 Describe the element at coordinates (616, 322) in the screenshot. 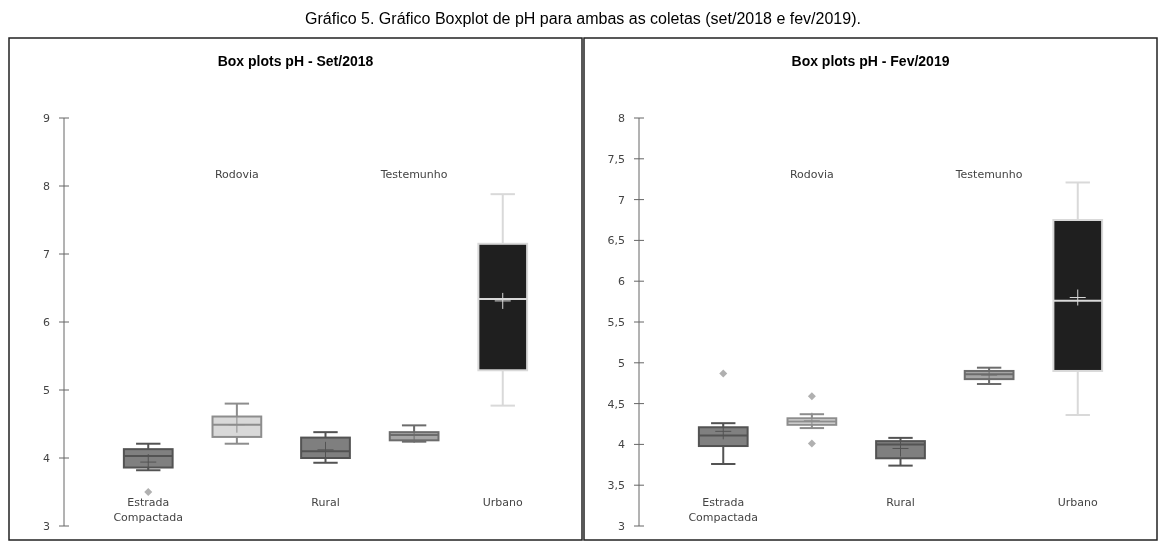

I see `y-tick-label: 5,5` at that location.